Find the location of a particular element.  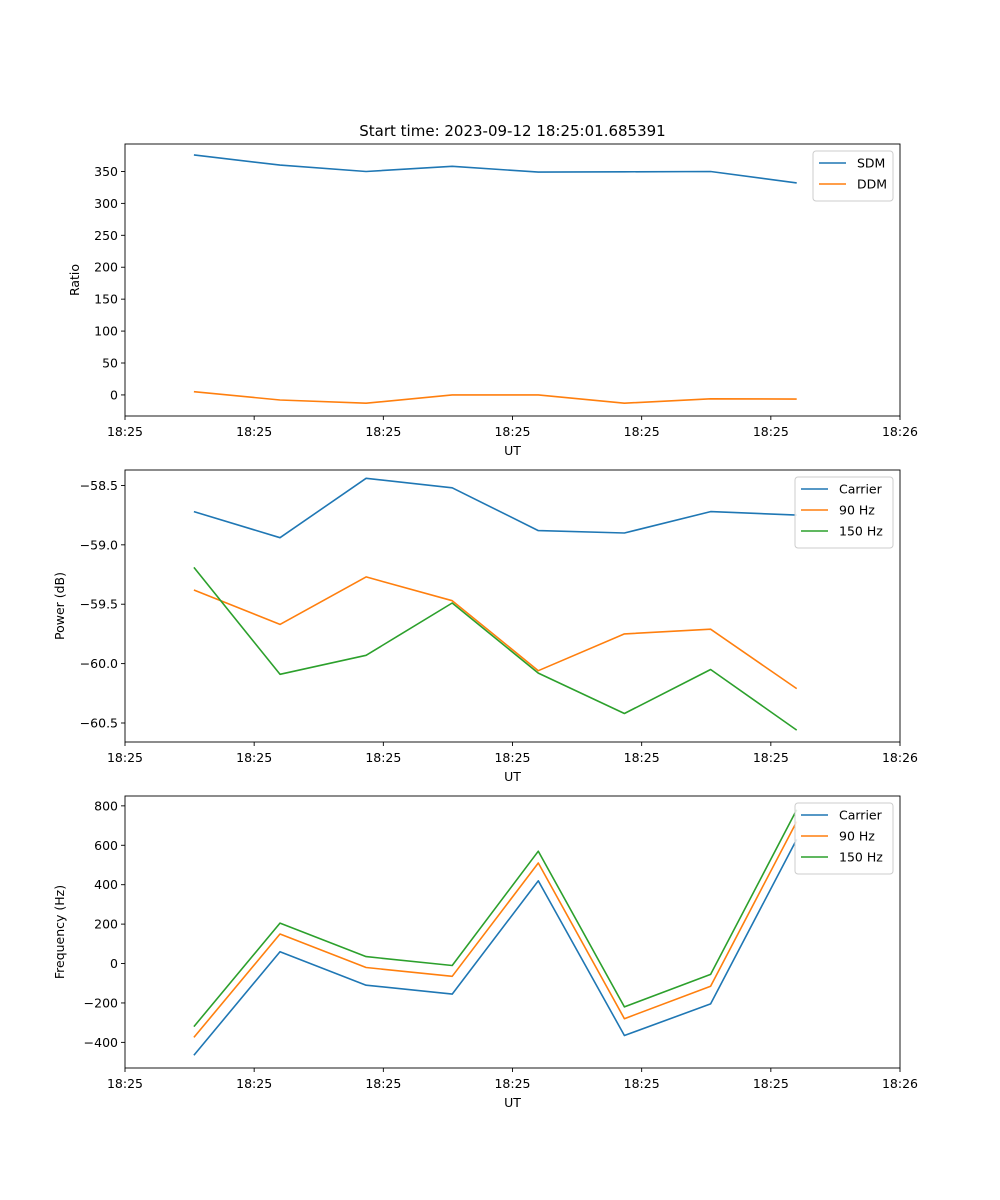

y-tick-label: −59.5 is located at coordinates (99, 604).